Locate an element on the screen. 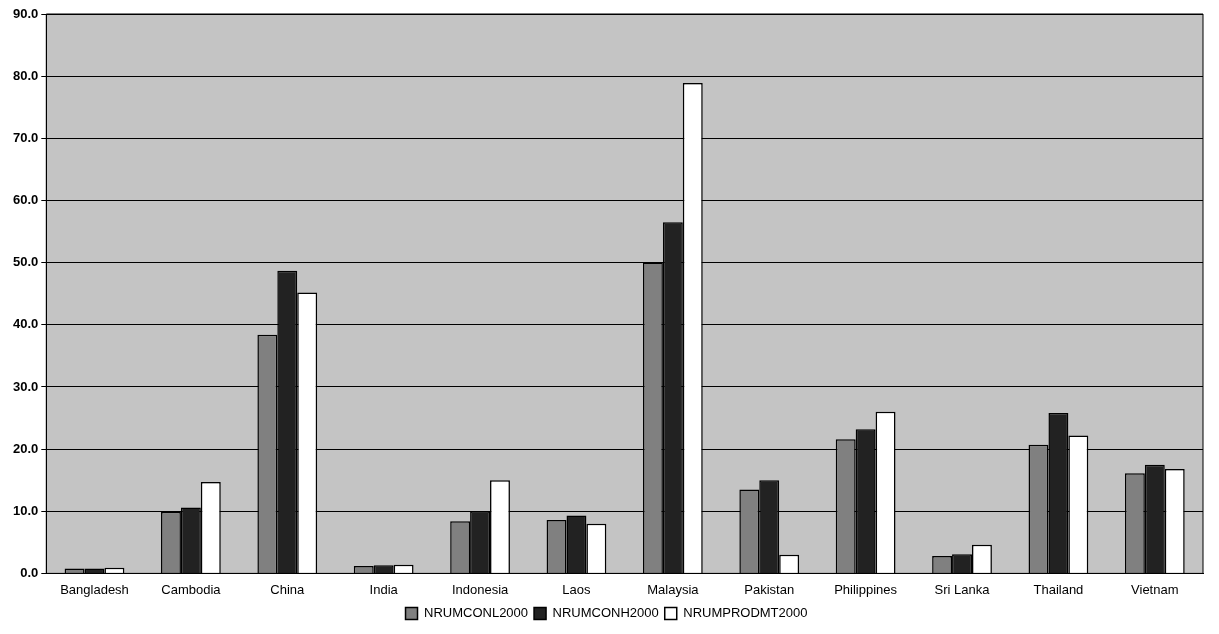 The image size is (1219, 634). y-tick-label: 40.0 is located at coordinates (25, 324).